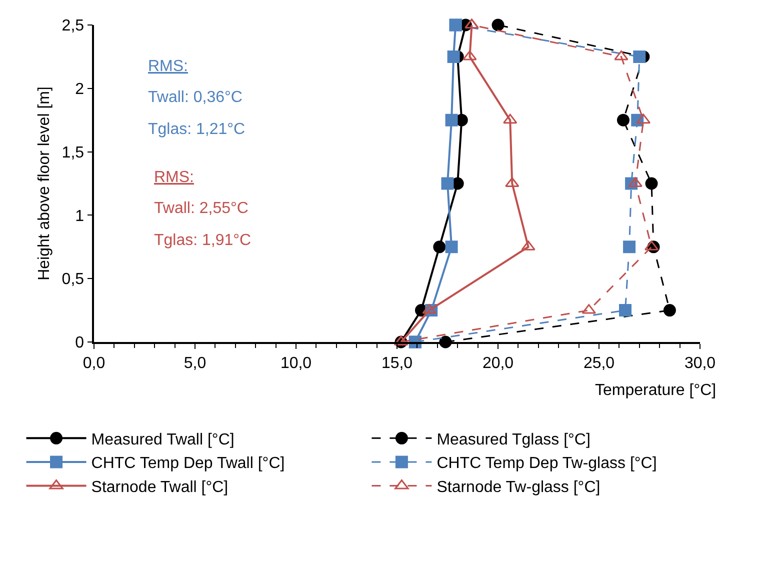 The width and height of the screenshot is (757, 561). Describe the element at coordinates (73, 26) in the screenshot. I see `y-tick-label: 2,5` at that location.